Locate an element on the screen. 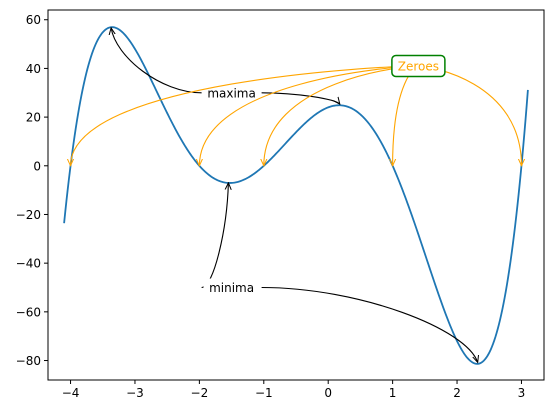 This screenshot has width=554, height=413. annotation-label: minima is located at coordinates (231, 288).